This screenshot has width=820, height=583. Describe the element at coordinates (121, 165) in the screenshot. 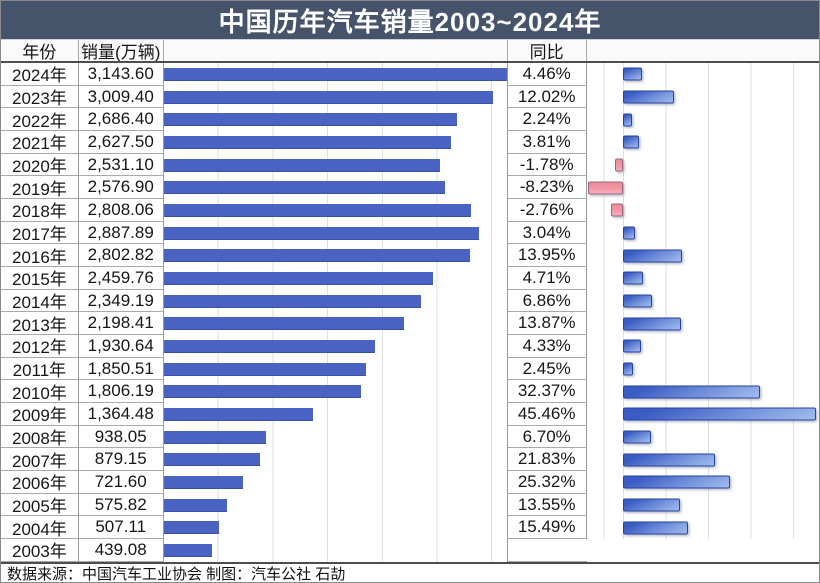

I see `sales-value-cell: 2,531.10` at that location.